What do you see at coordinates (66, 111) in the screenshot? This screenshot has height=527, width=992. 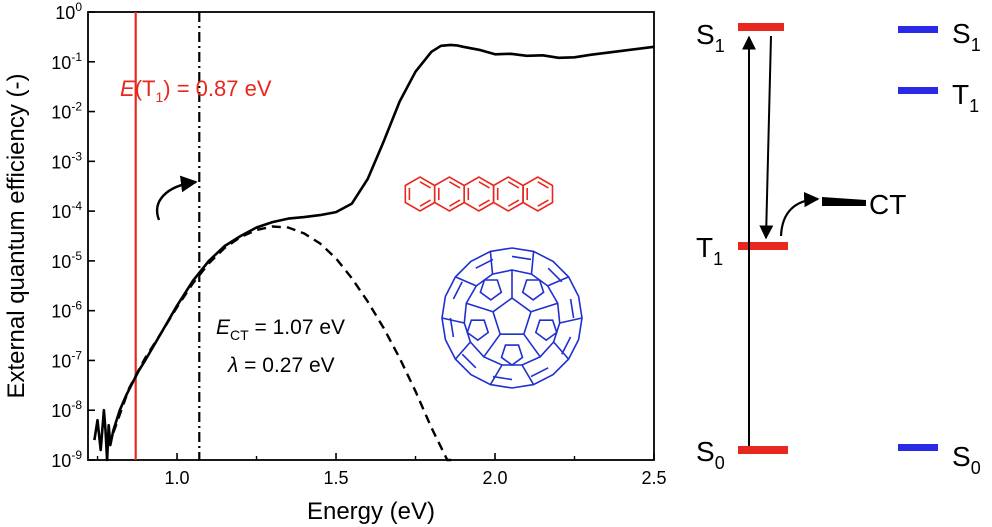 I see `y-tick-label: 10⁻²` at bounding box center [66, 111].